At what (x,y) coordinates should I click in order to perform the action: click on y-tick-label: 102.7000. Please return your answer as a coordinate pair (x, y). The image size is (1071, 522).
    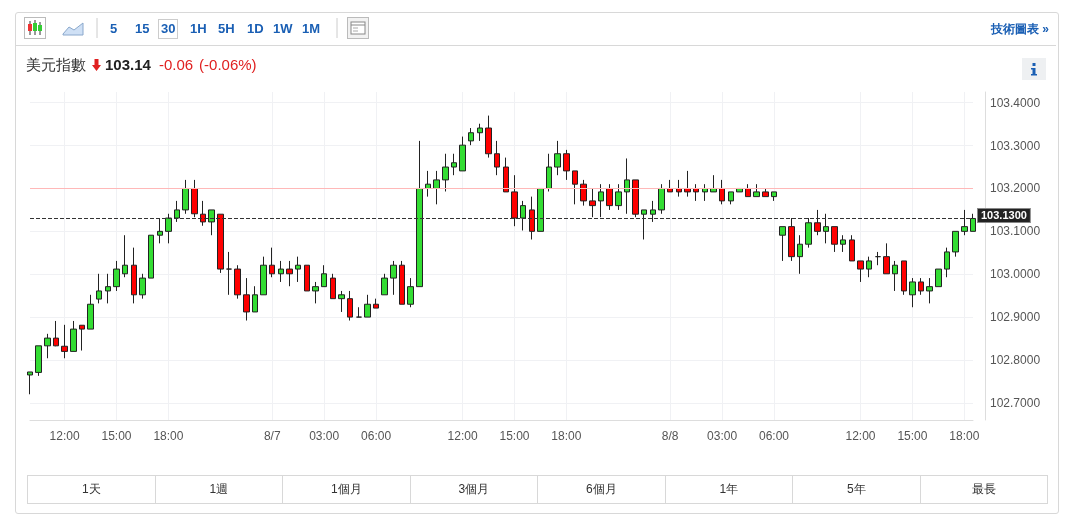
    Looking at the image, I should click on (1015, 402).